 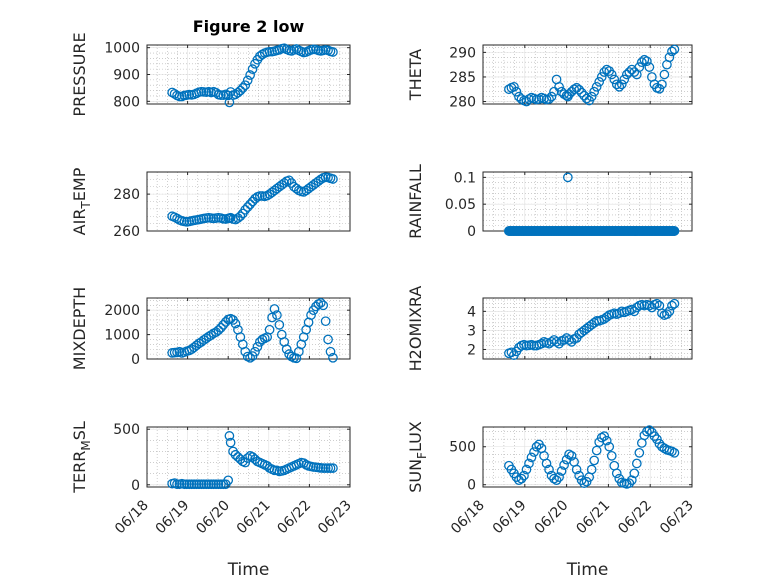 I want to click on y-axis-label: AIRTEMP, so click(x=81, y=201).